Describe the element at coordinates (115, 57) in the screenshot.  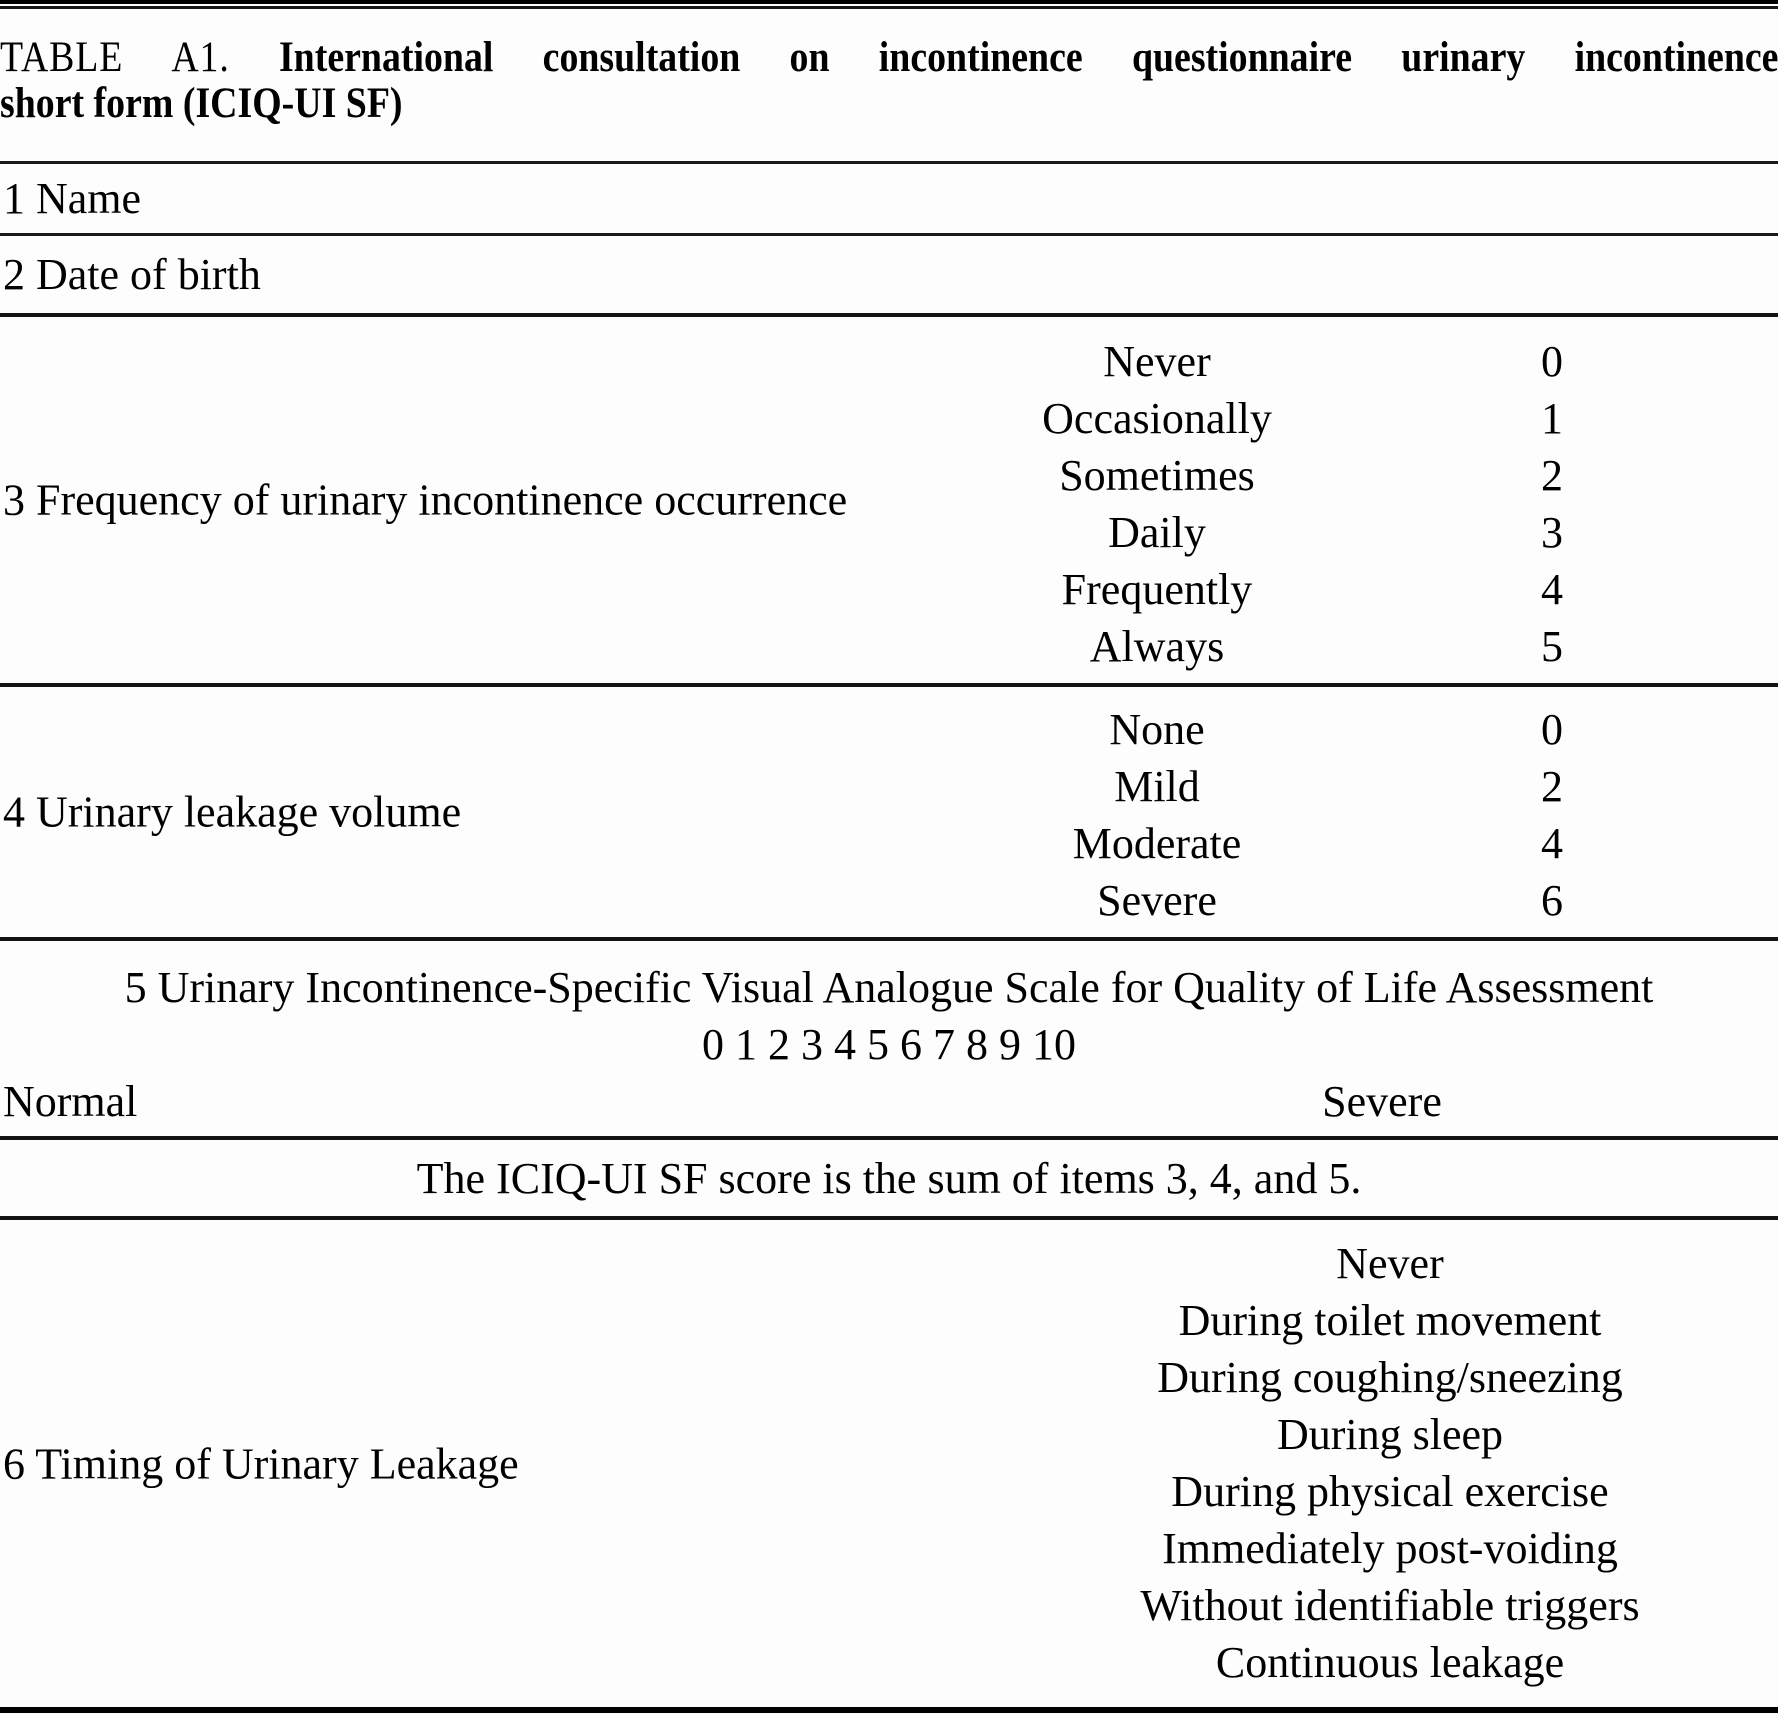
I see `table-number-label: TABLE A1.` at that location.